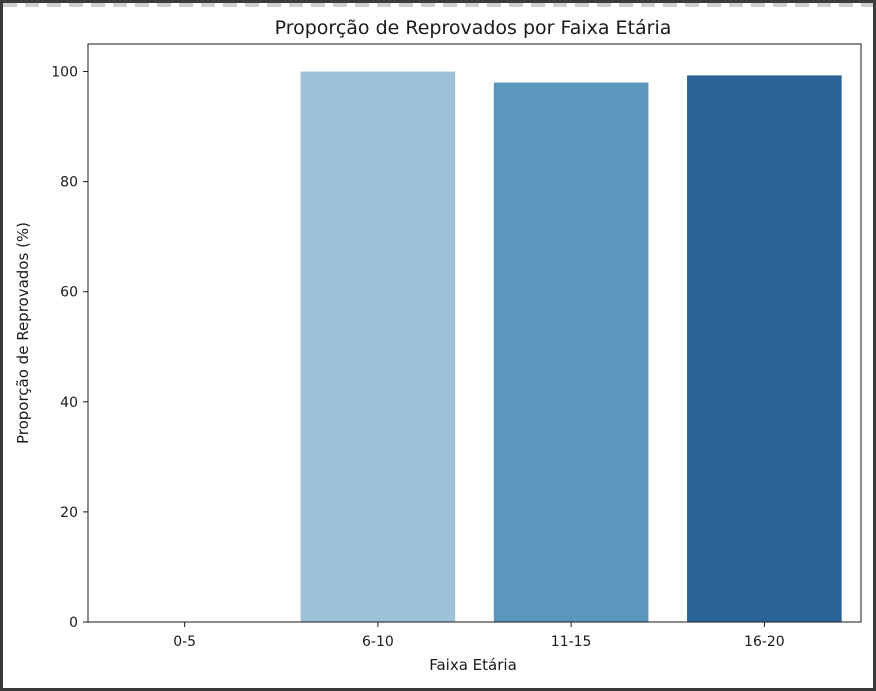 The image size is (876, 691). What do you see at coordinates (473, 28) in the screenshot?
I see `chart-title: Proporção de Reprovados por Faixa Etária` at bounding box center [473, 28].